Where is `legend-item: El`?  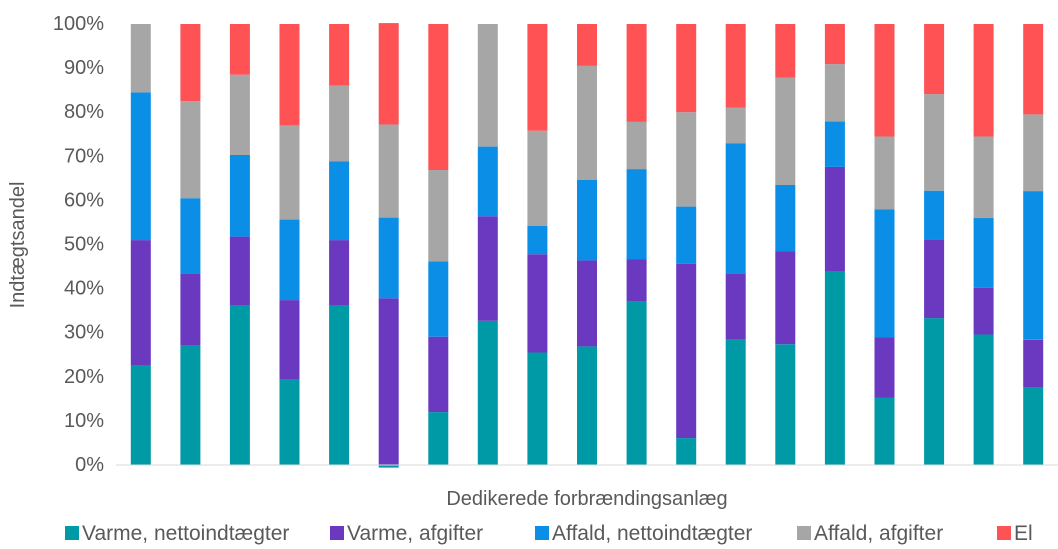
legend-item: El is located at coordinates (1015, 533).